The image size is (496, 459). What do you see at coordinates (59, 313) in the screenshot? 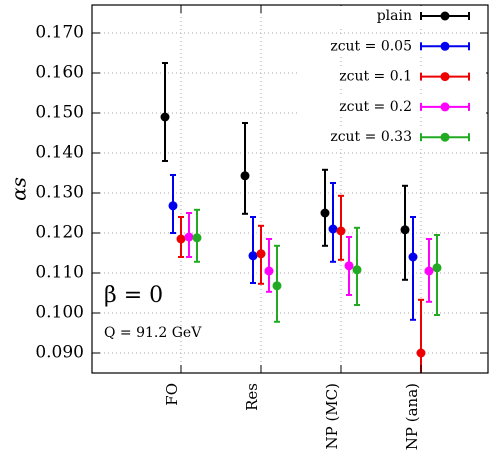
I see `y-tick-label: 0.100` at bounding box center [59, 313].